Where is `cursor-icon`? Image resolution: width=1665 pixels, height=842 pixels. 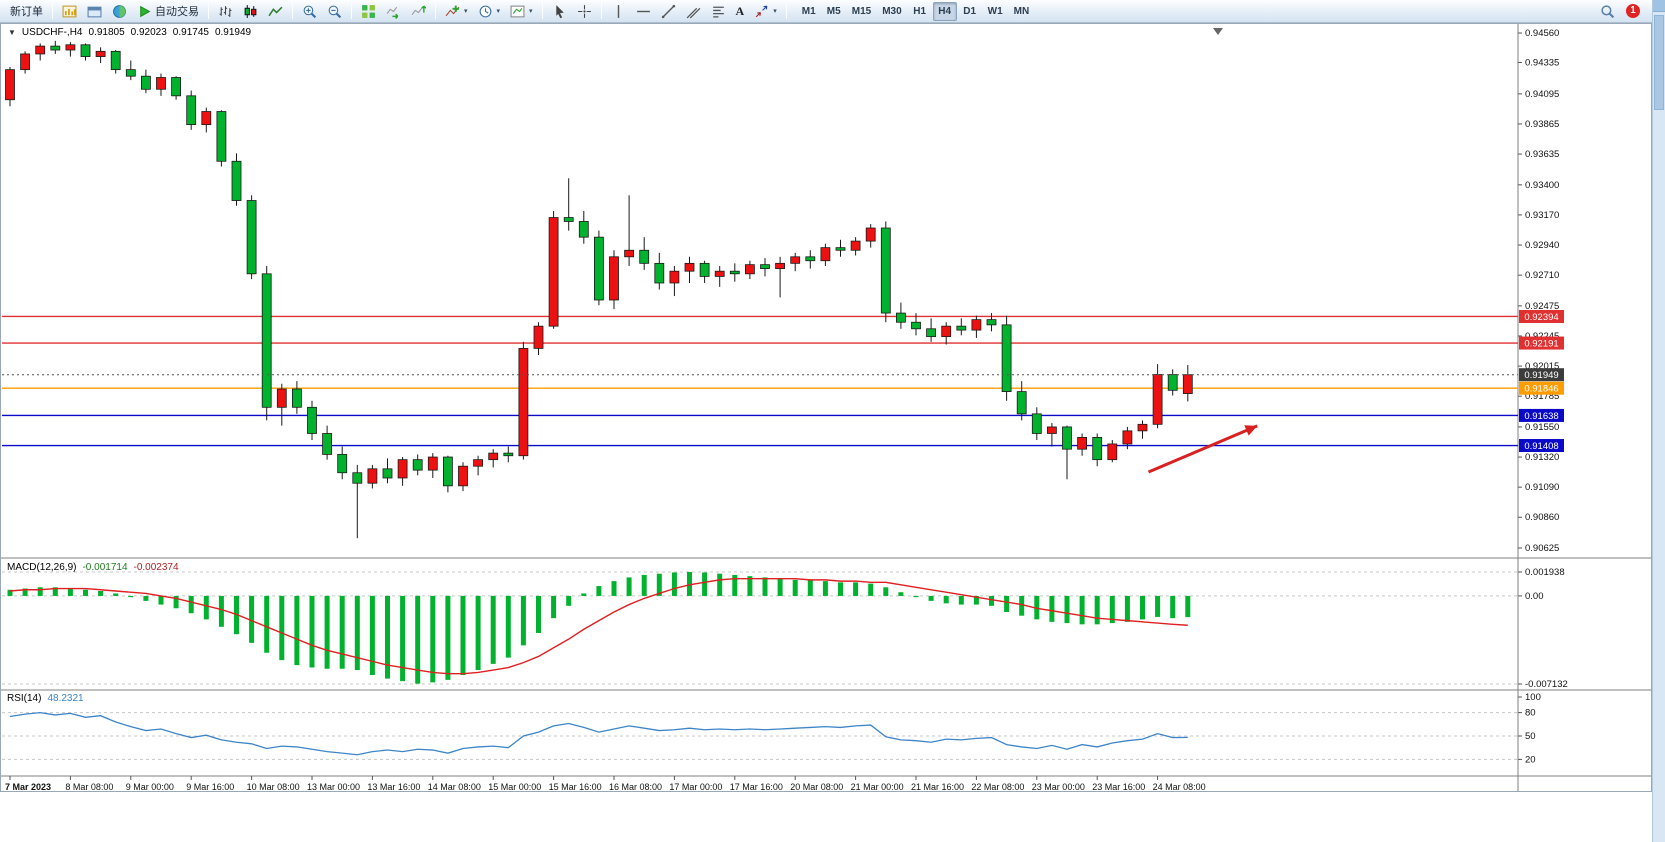
cursor-icon is located at coordinates (559, 11).